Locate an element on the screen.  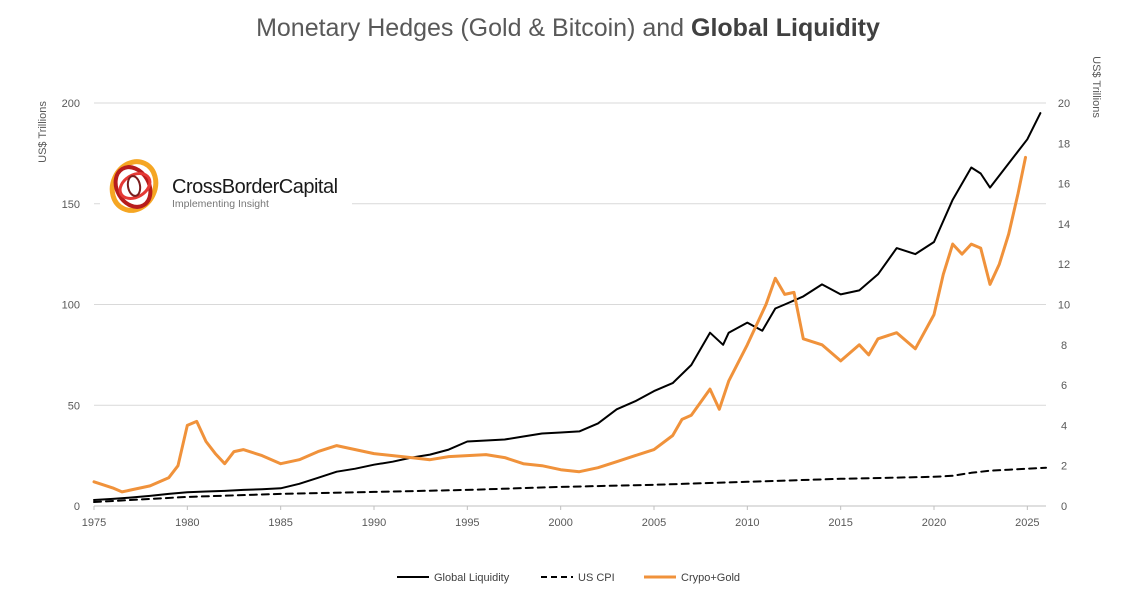
chart-title-regular: Monetary Hedges (Gold & Bitcoin) and is located at coordinates (473, 28).